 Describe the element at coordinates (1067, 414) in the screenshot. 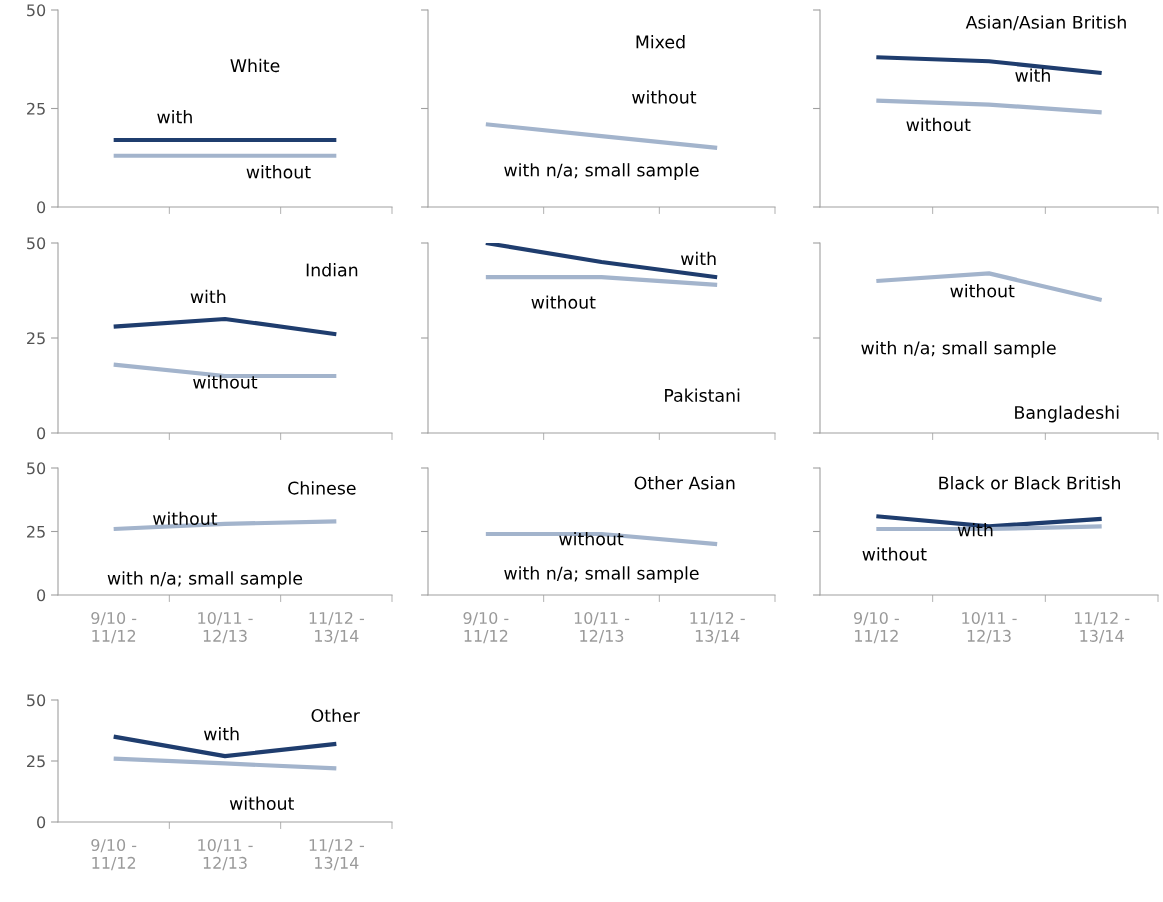

I see `text: Bangladeshi` at that location.